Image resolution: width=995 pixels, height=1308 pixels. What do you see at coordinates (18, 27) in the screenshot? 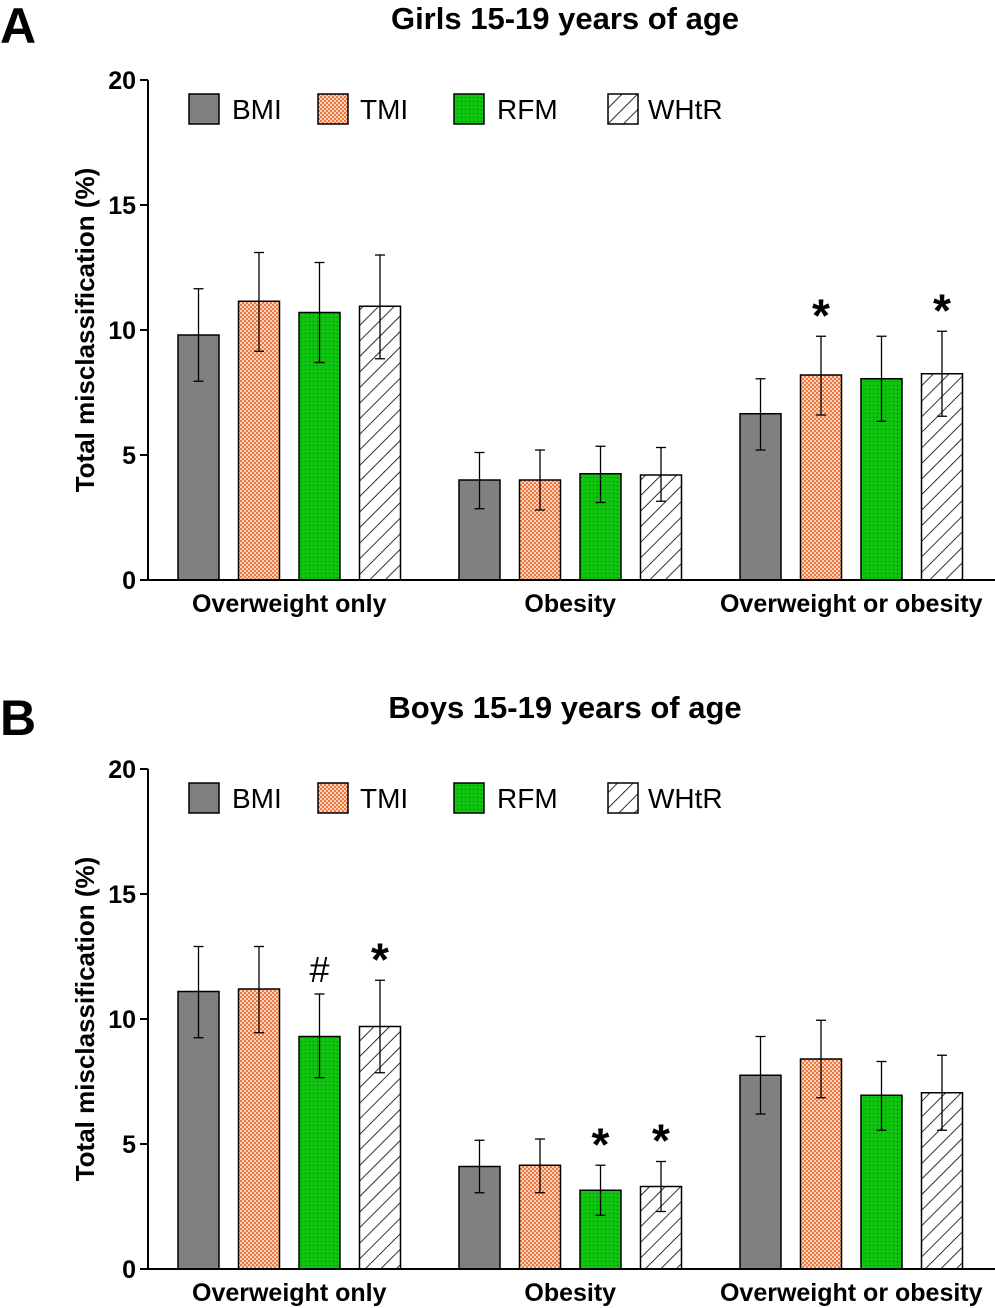
I see `panel-label: A` at bounding box center [18, 27].